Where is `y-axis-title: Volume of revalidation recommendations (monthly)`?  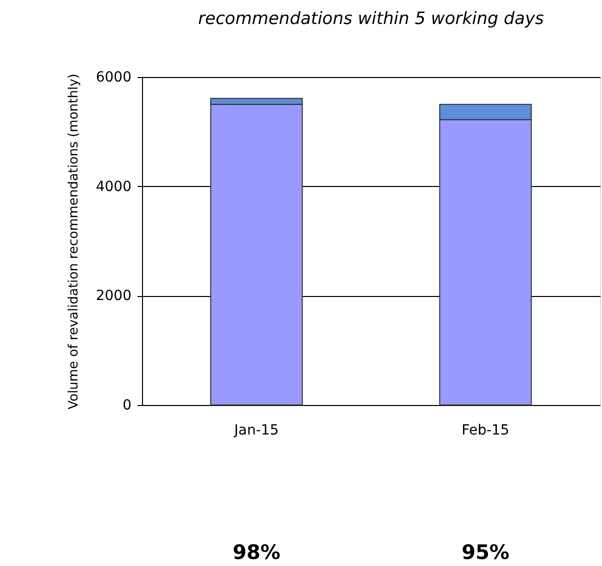
y-axis-title: Volume of revalidation recommendations (monthly) is located at coordinates (74, 242).